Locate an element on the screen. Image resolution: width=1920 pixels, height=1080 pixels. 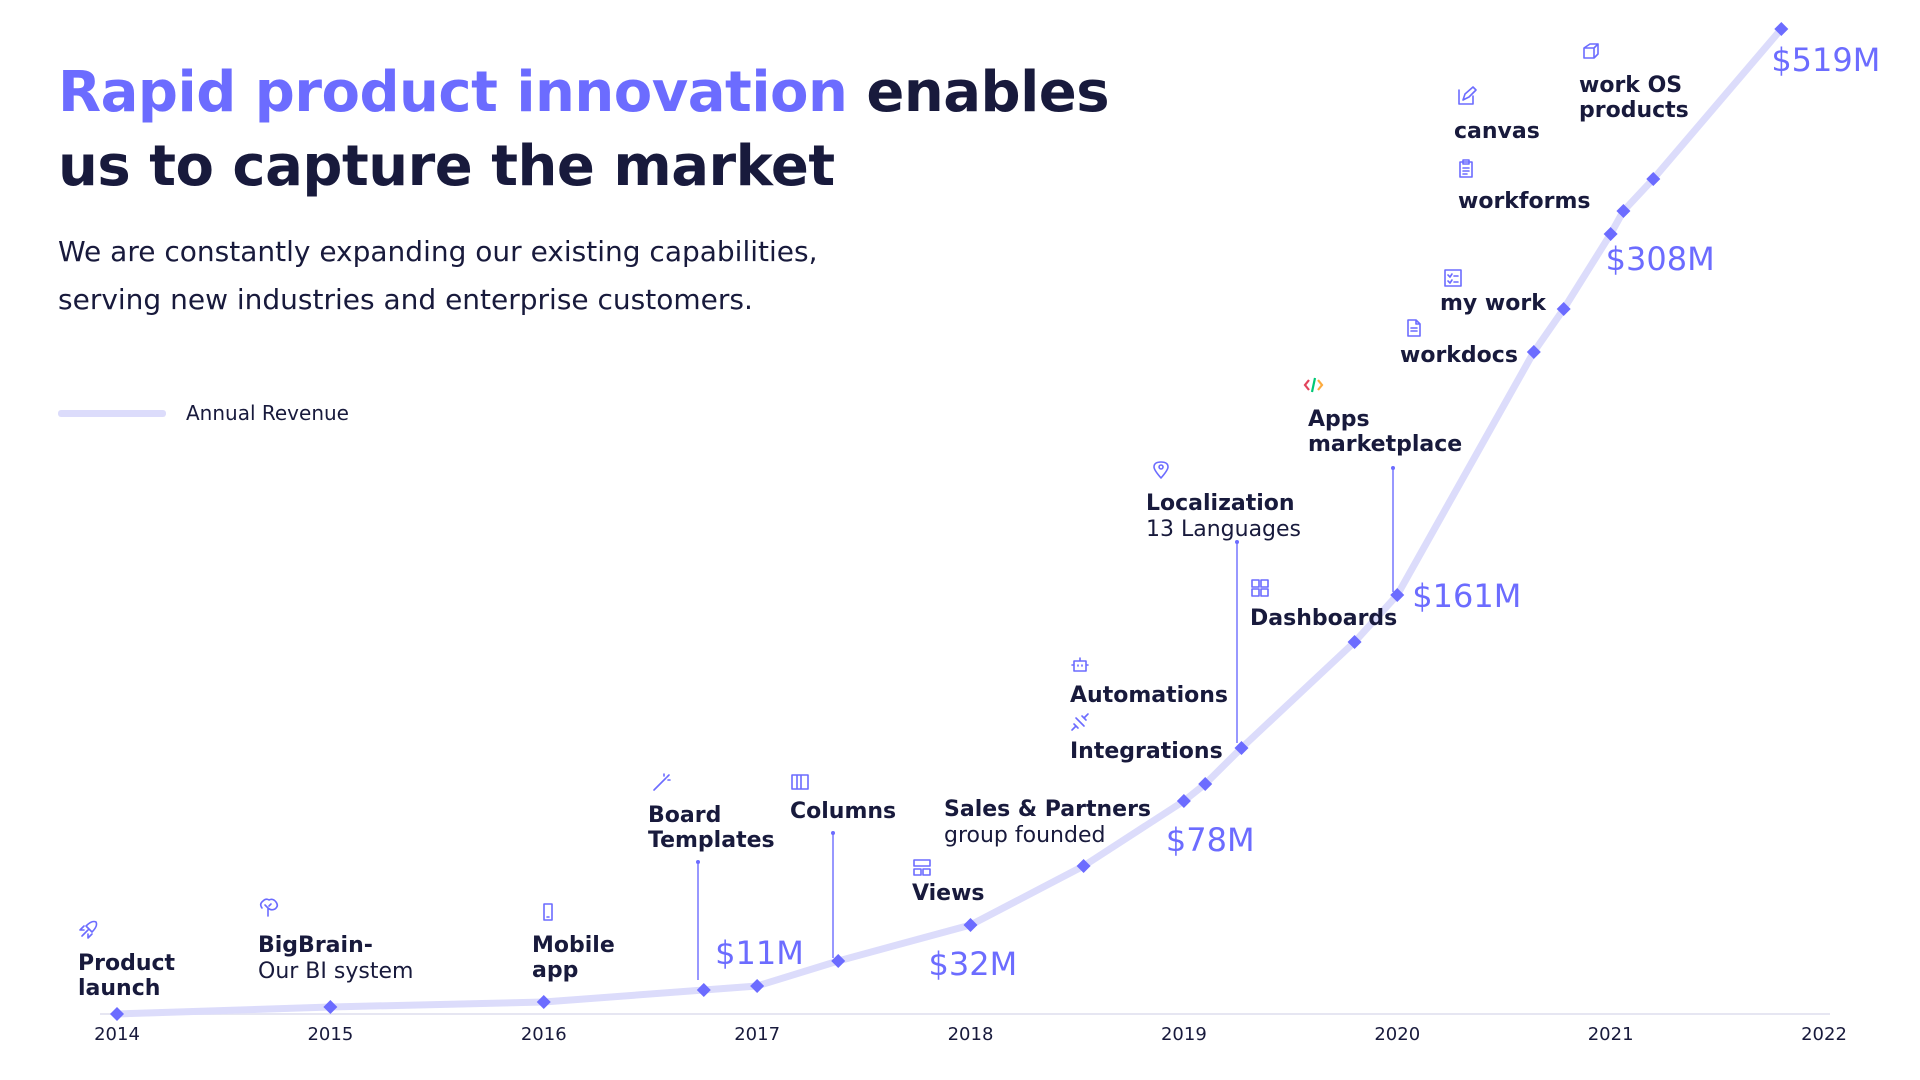
robot-icon is located at coordinates (1080, 664).